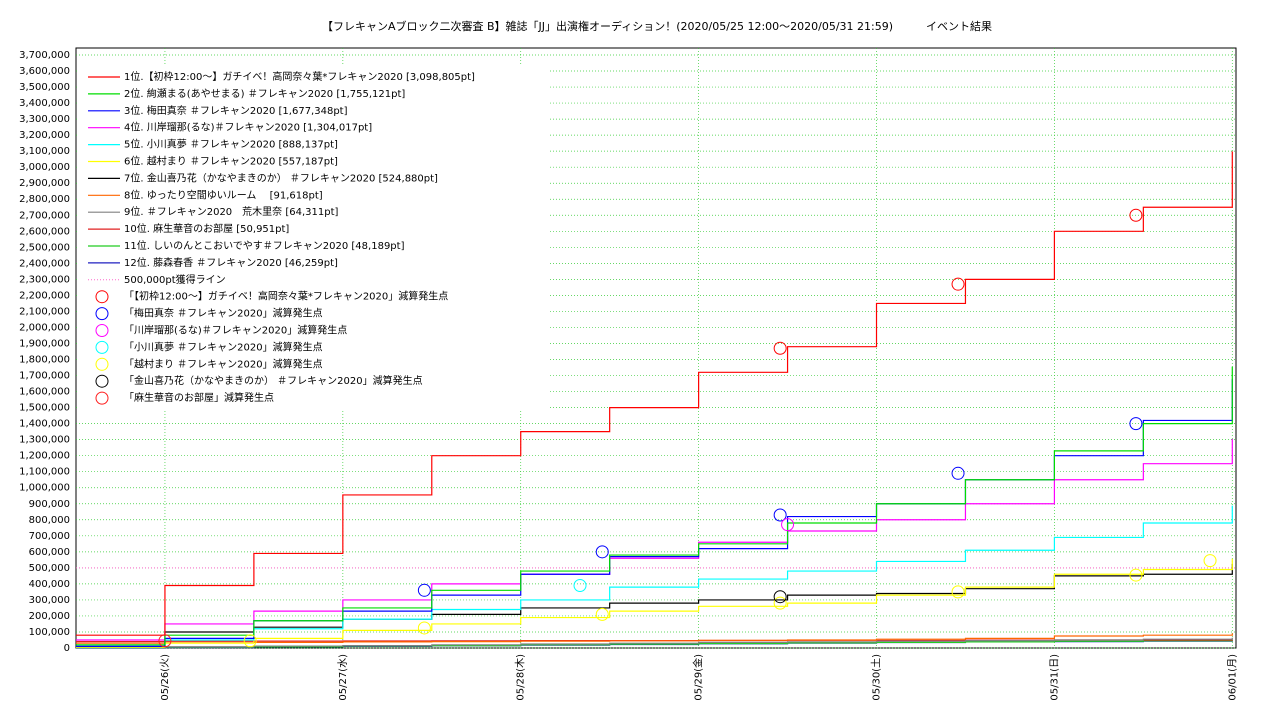  What do you see at coordinates (44, 55) in the screenshot?
I see `y-tick-label: 3,700,000` at bounding box center [44, 55].